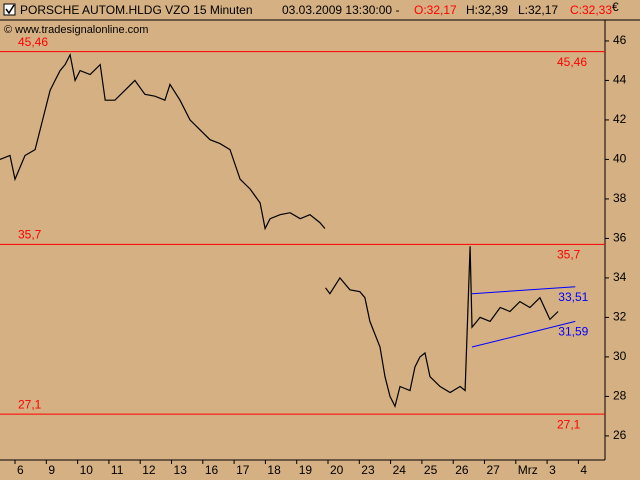  I want to click on support-label-left: 27,1, so click(30, 404).